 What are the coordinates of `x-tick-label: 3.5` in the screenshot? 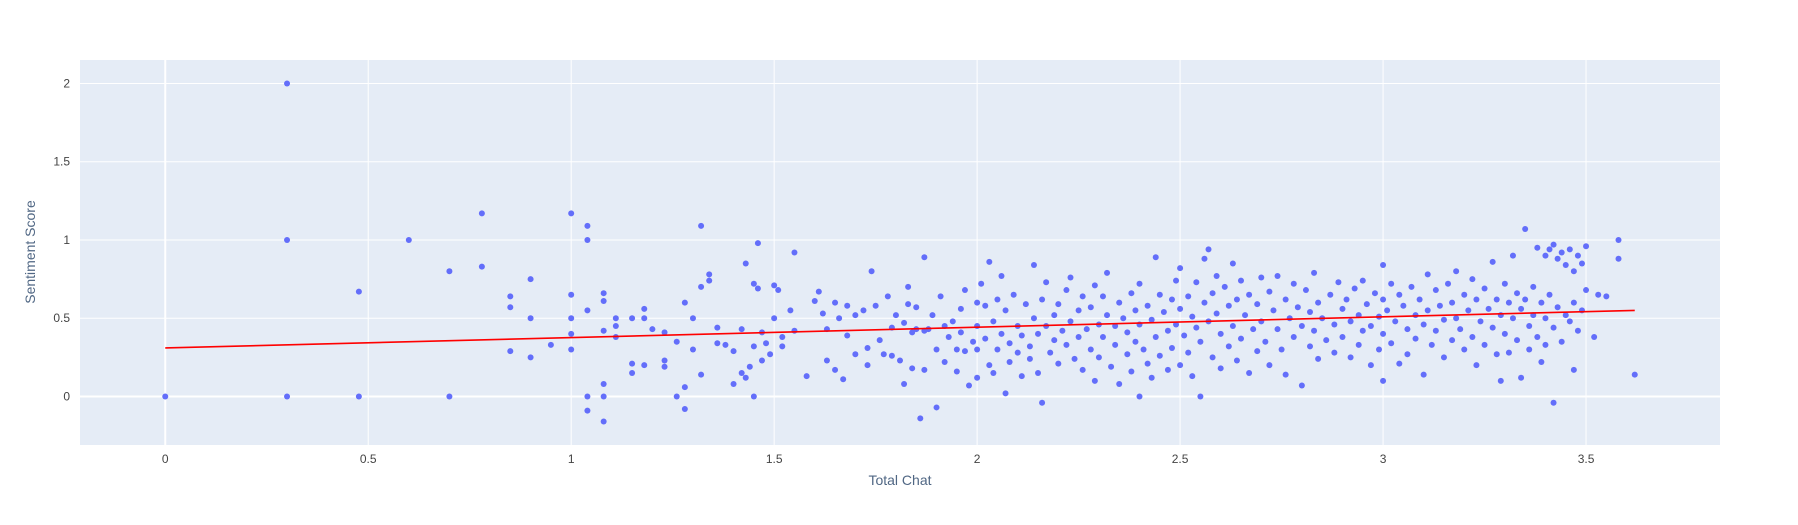 It's located at (1586, 459).